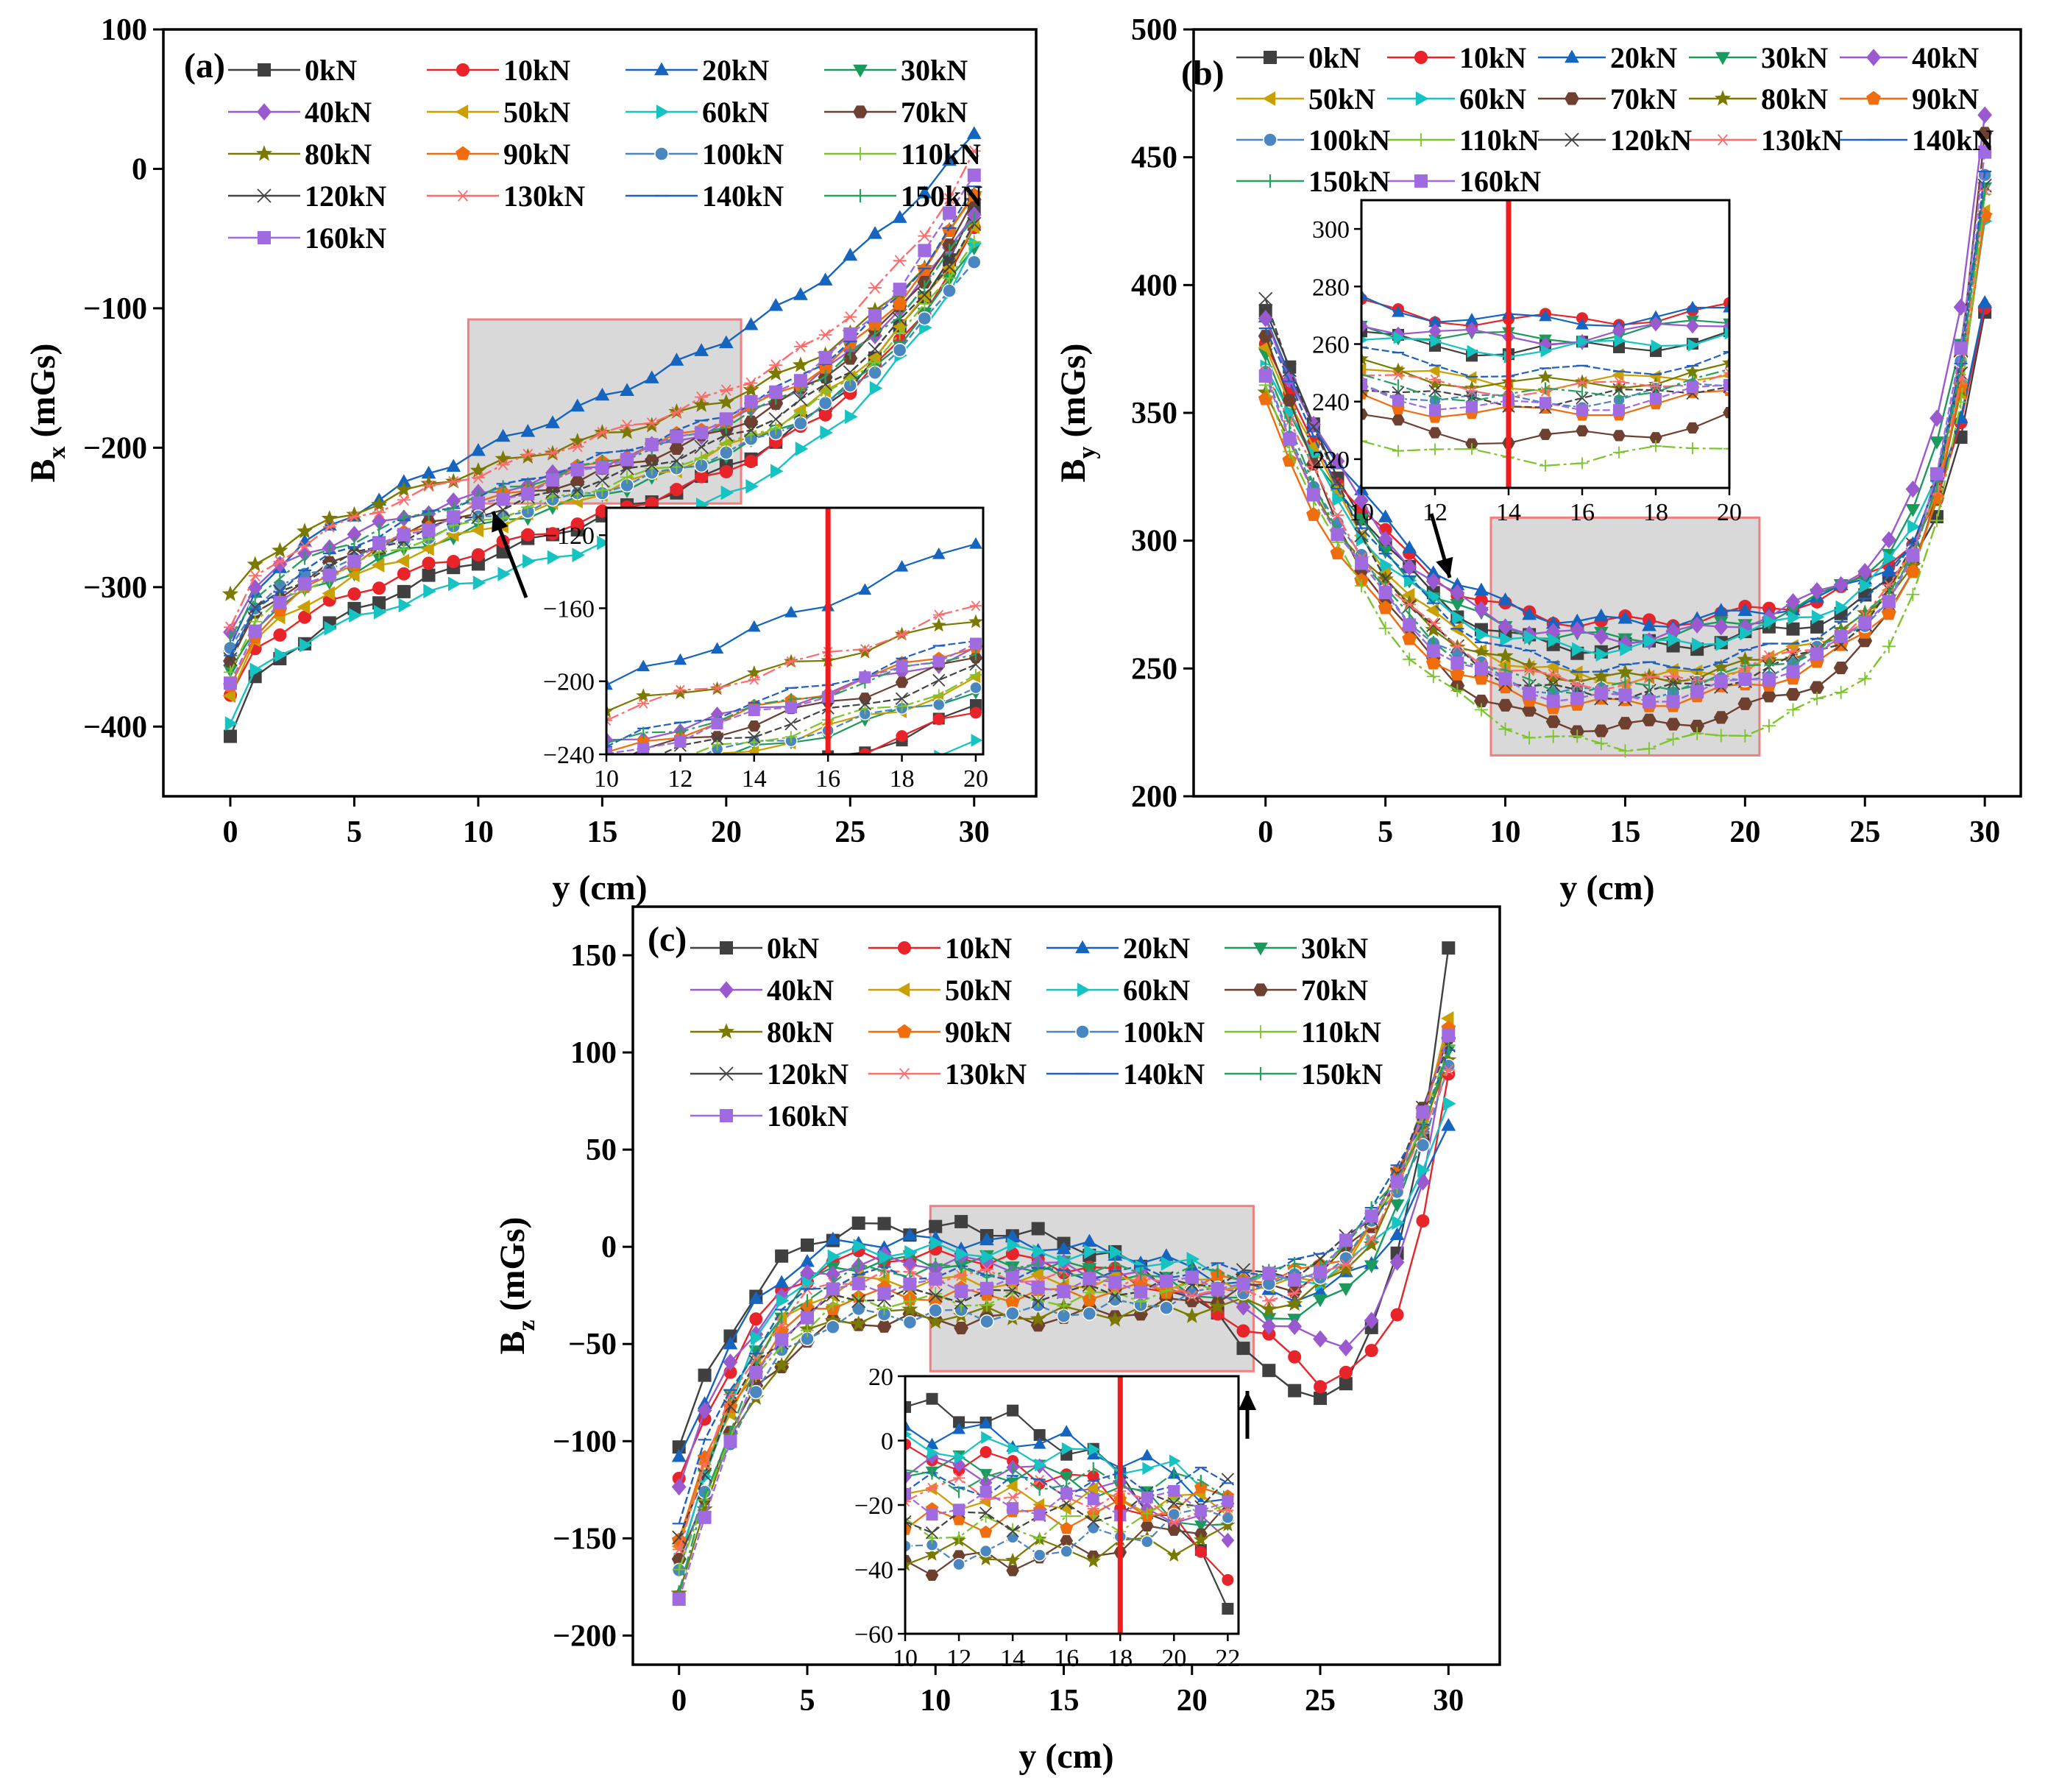  Describe the element at coordinates (506, 196) in the screenshot. I see `legend-item: 130kN` at that location.